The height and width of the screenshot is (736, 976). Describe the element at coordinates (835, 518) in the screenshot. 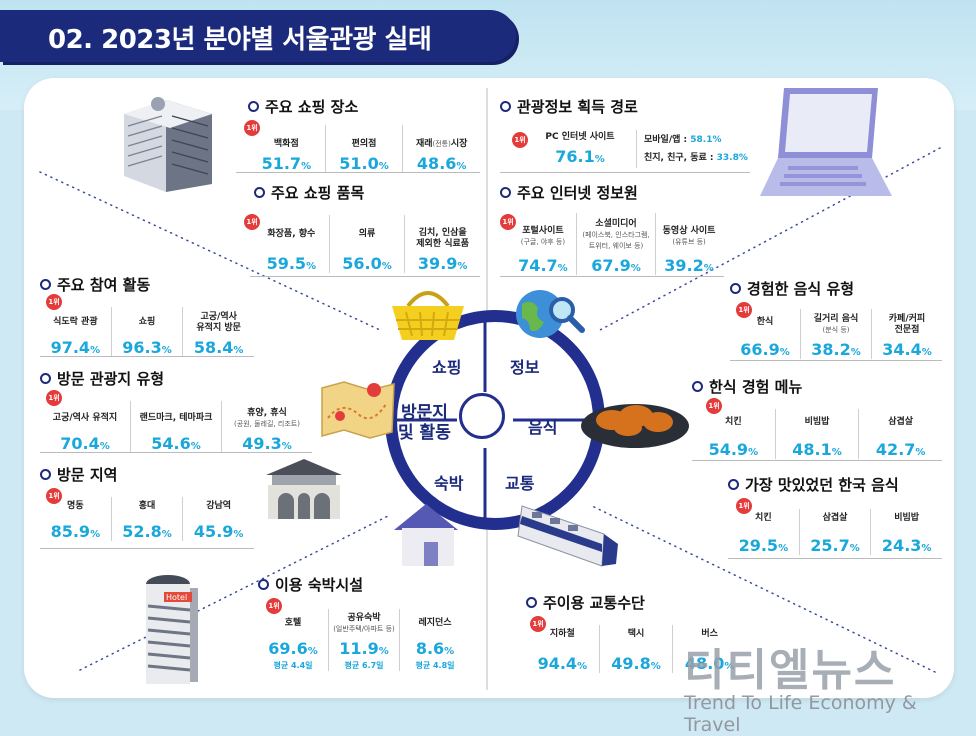

I see `stat-label: 삼겹살` at that location.